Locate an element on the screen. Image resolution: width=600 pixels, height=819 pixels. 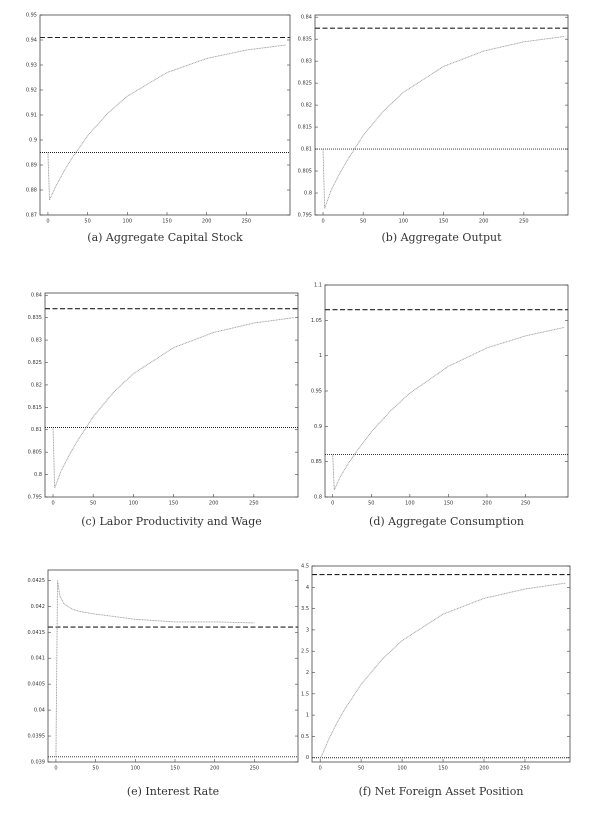
y-tick-label: 0.04 is located at coordinates (39, 711).